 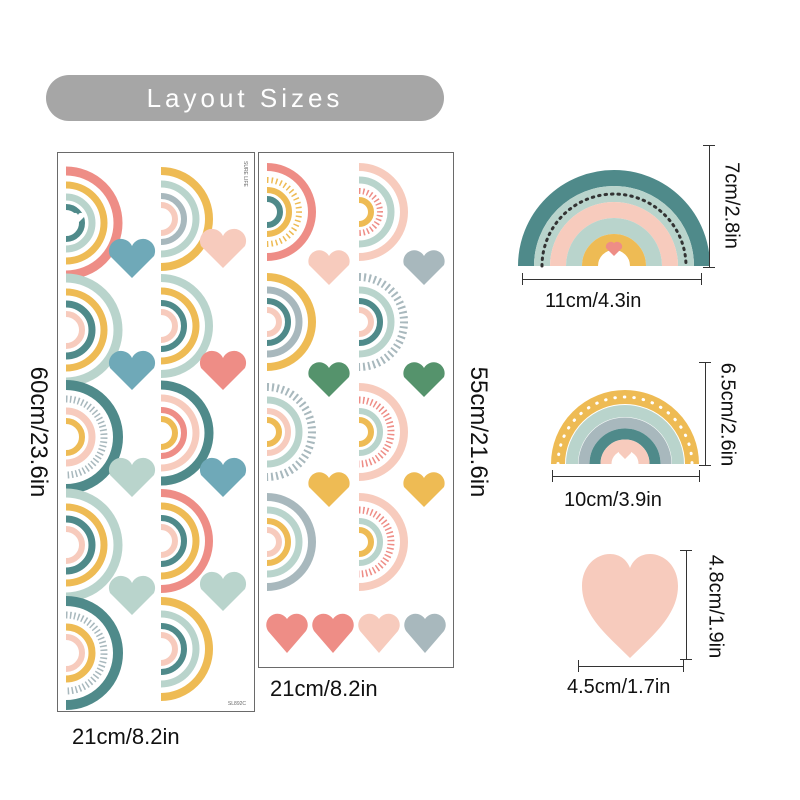 What do you see at coordinates (731, 205) in the screenshot?
I see `large-height-label: 7cm/2.8in` at bounding box center [731, 205].